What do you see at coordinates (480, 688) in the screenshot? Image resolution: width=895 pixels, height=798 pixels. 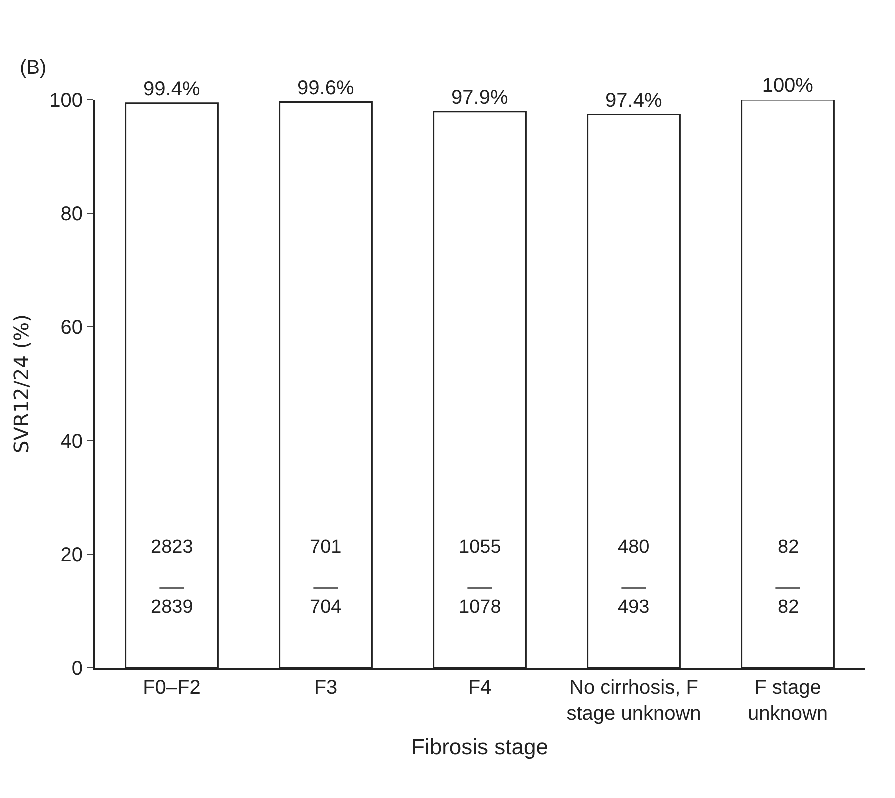 I see `x-tick-label: F4` at bounding box center [480, 688].